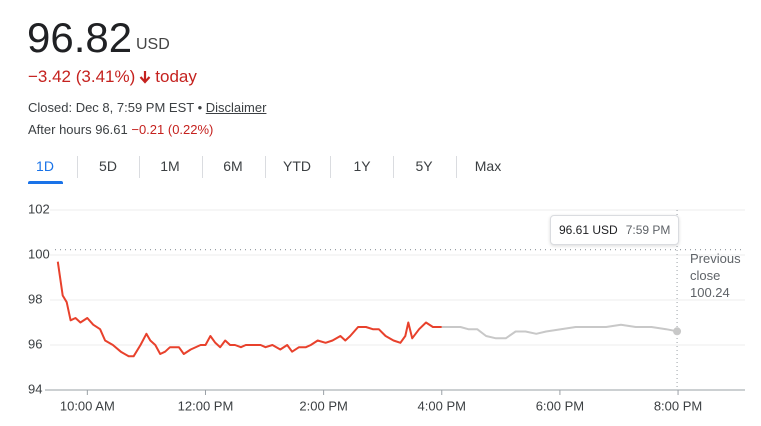 This screenshot has height=426, width=761. I want to click on closed-row: Closed: Dec 8, 7:59 PM EST • Disclaimer, so click(147, 107).